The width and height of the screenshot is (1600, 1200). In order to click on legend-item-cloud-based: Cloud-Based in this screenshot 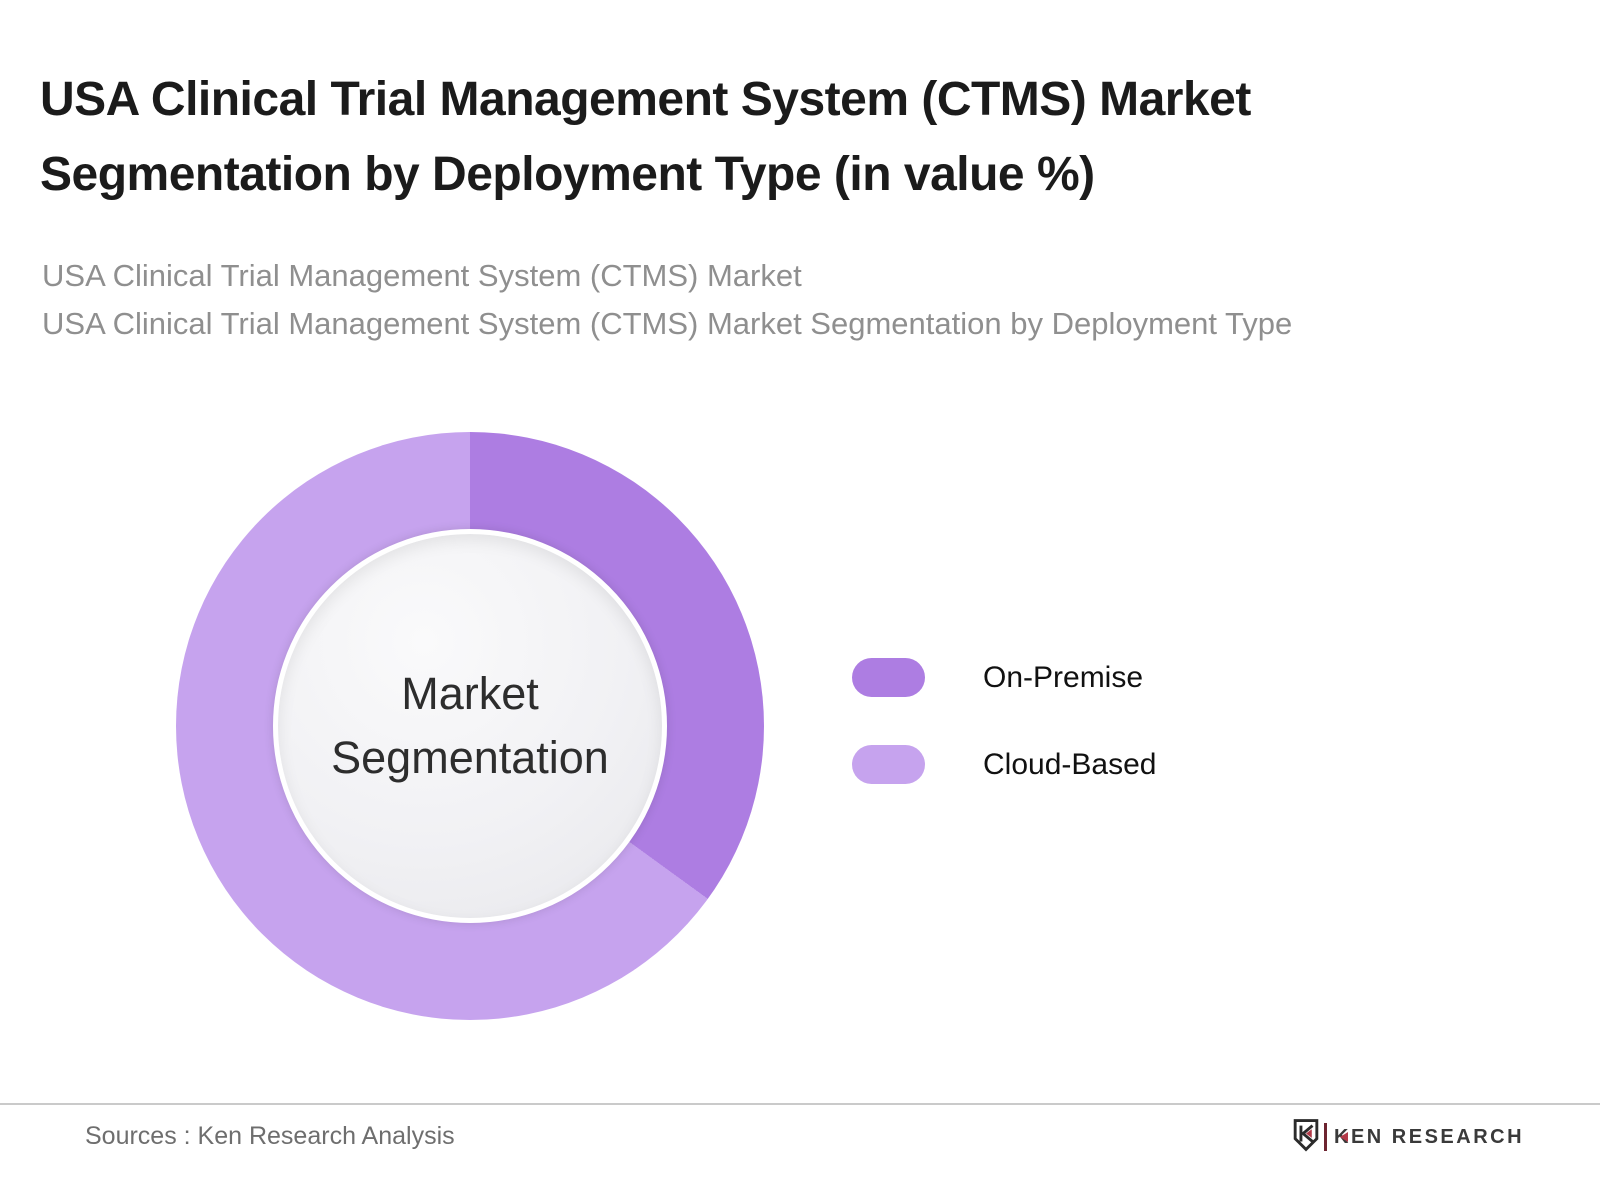, I will do `click(1004, 764)`.